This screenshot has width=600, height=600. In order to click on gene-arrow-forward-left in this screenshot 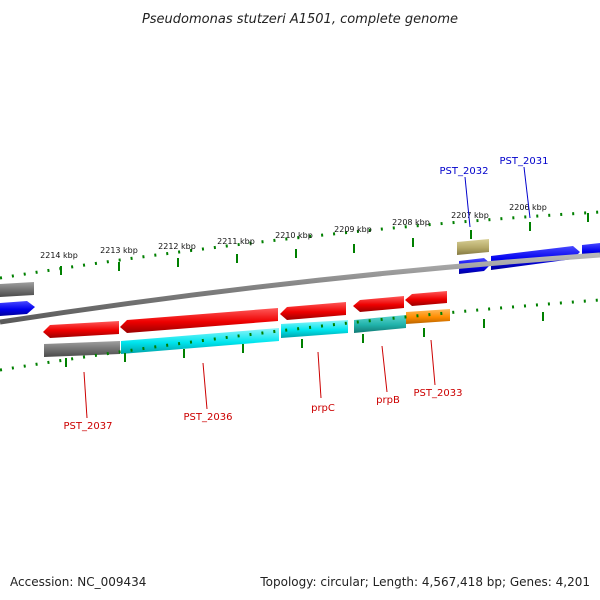, I will do `click(17, 308)`.